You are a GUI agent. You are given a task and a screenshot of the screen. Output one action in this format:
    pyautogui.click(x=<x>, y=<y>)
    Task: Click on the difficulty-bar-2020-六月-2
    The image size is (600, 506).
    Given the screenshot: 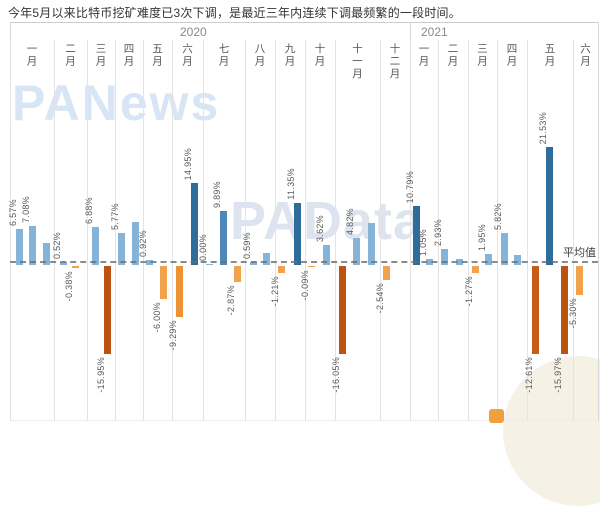 What is the action you would take?
    pyautogui.click(x=194, y=224)
    